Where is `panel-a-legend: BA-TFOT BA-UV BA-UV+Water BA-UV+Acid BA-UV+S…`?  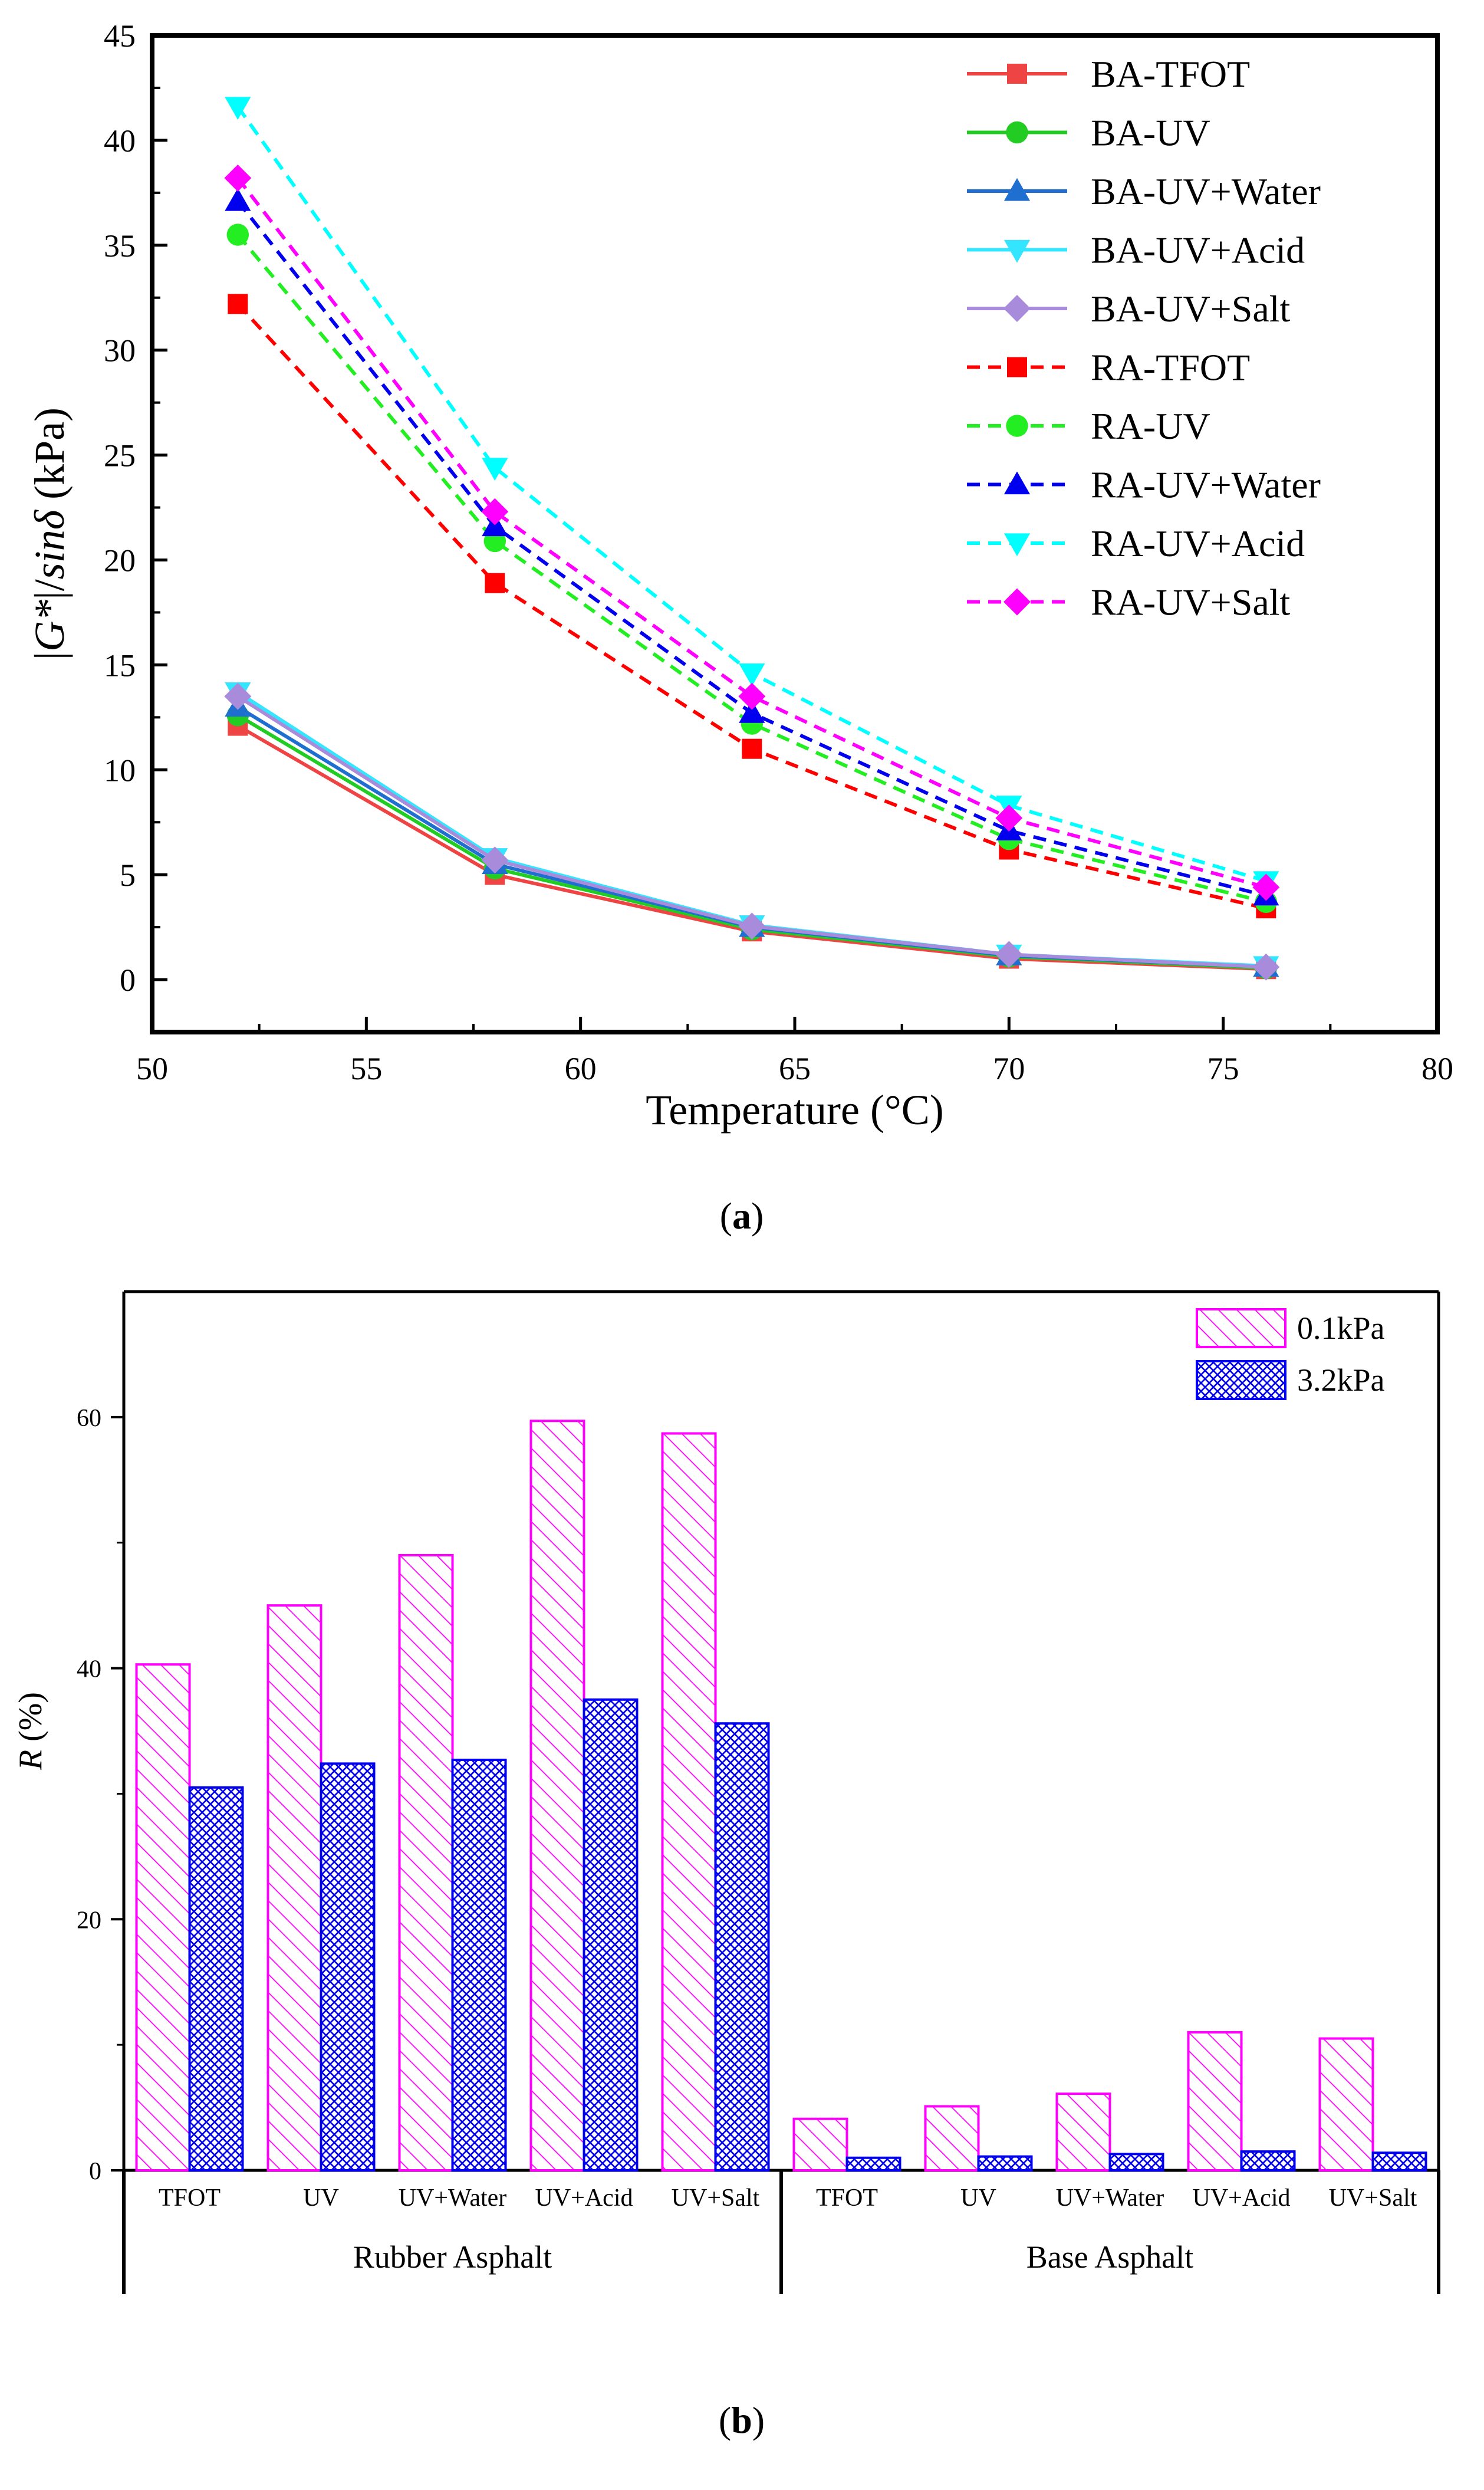 panel-a-legend: BA-TFOT BA-UV BA-UV+Water BA-UV+Acid BA-UV+S… is located at coordinates (1144, 338).